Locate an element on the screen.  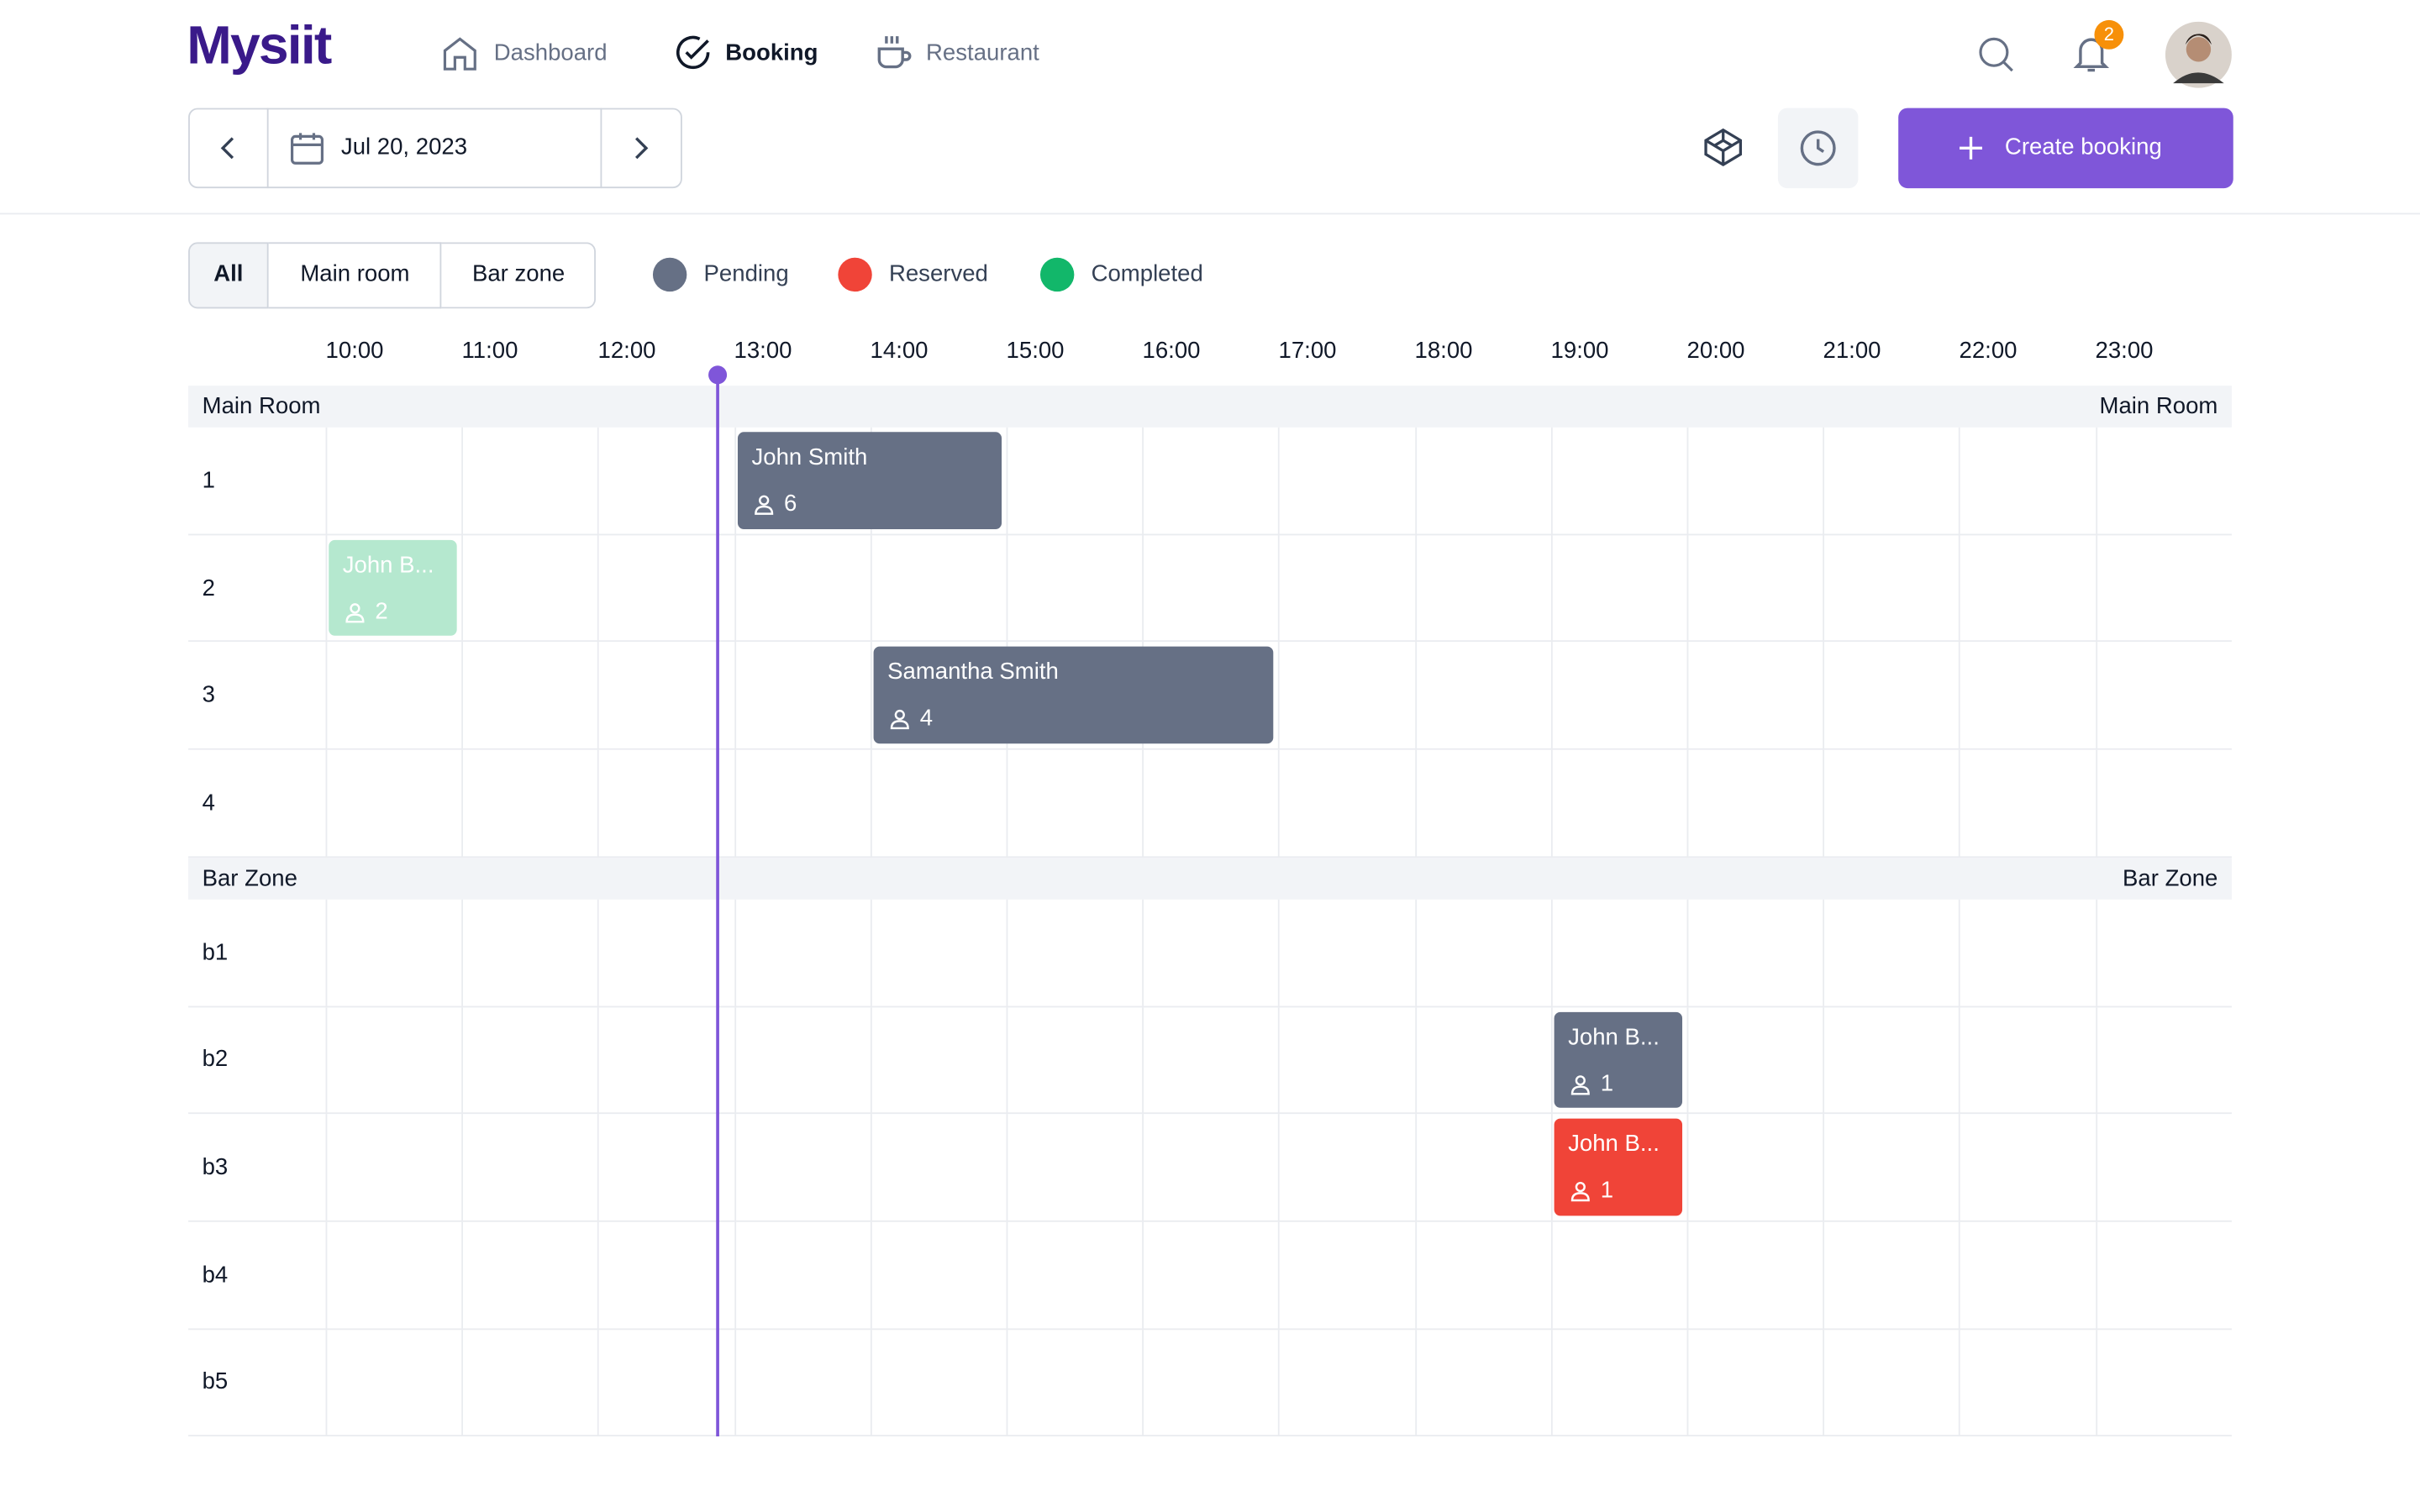
booking-card: John Smith 6 is located at coordinates (870, 480).